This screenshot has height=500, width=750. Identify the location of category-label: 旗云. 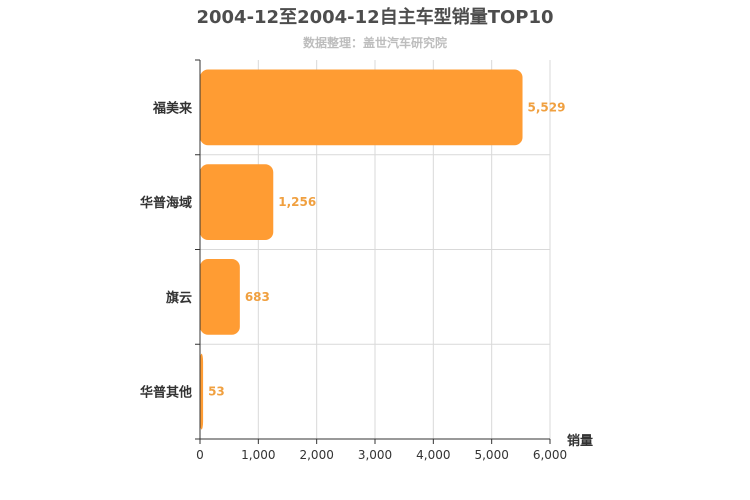
(179, 298).